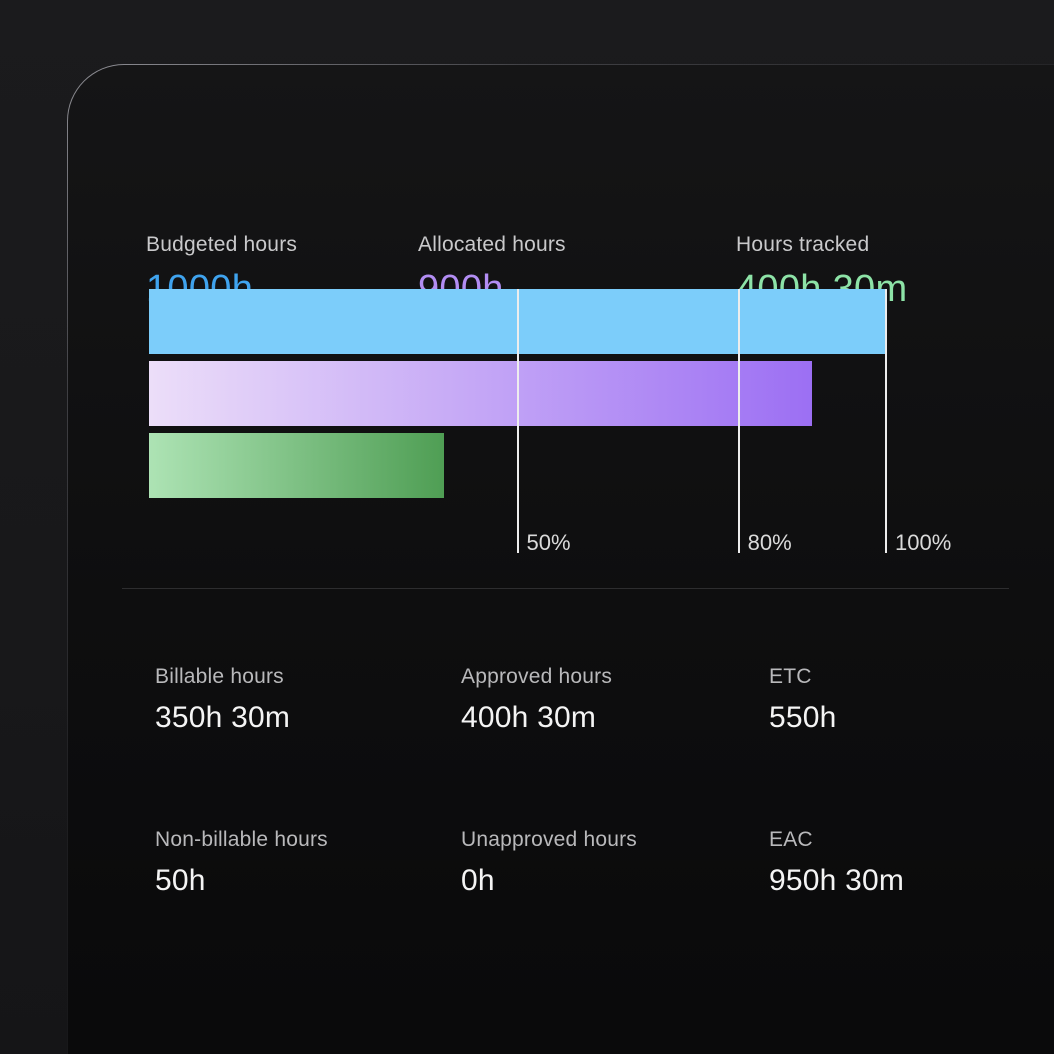 The width and height of the screenshot is (1054, 1054). What do you see at coordinates (769, 542) in the screenshot?
I see `gridline-label: 80%` at bounding box center [769, 542].